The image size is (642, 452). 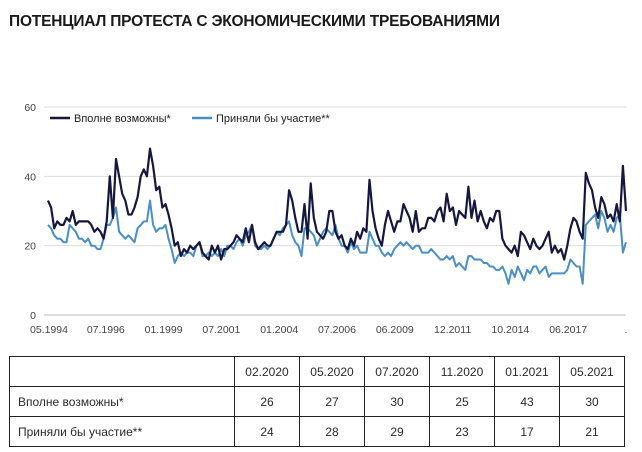 I want to click on table-row: Приняли бы участие** 24 28 29 23 17 21, so click(x=317, y=431).